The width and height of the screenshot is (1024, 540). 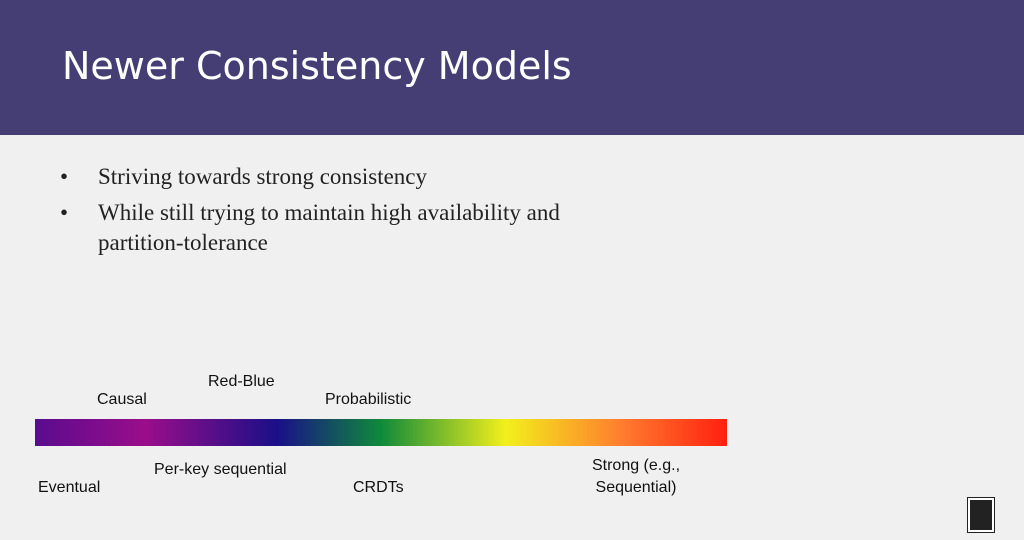 I want to click on label: CRDTs, so click(x=378, y=487).